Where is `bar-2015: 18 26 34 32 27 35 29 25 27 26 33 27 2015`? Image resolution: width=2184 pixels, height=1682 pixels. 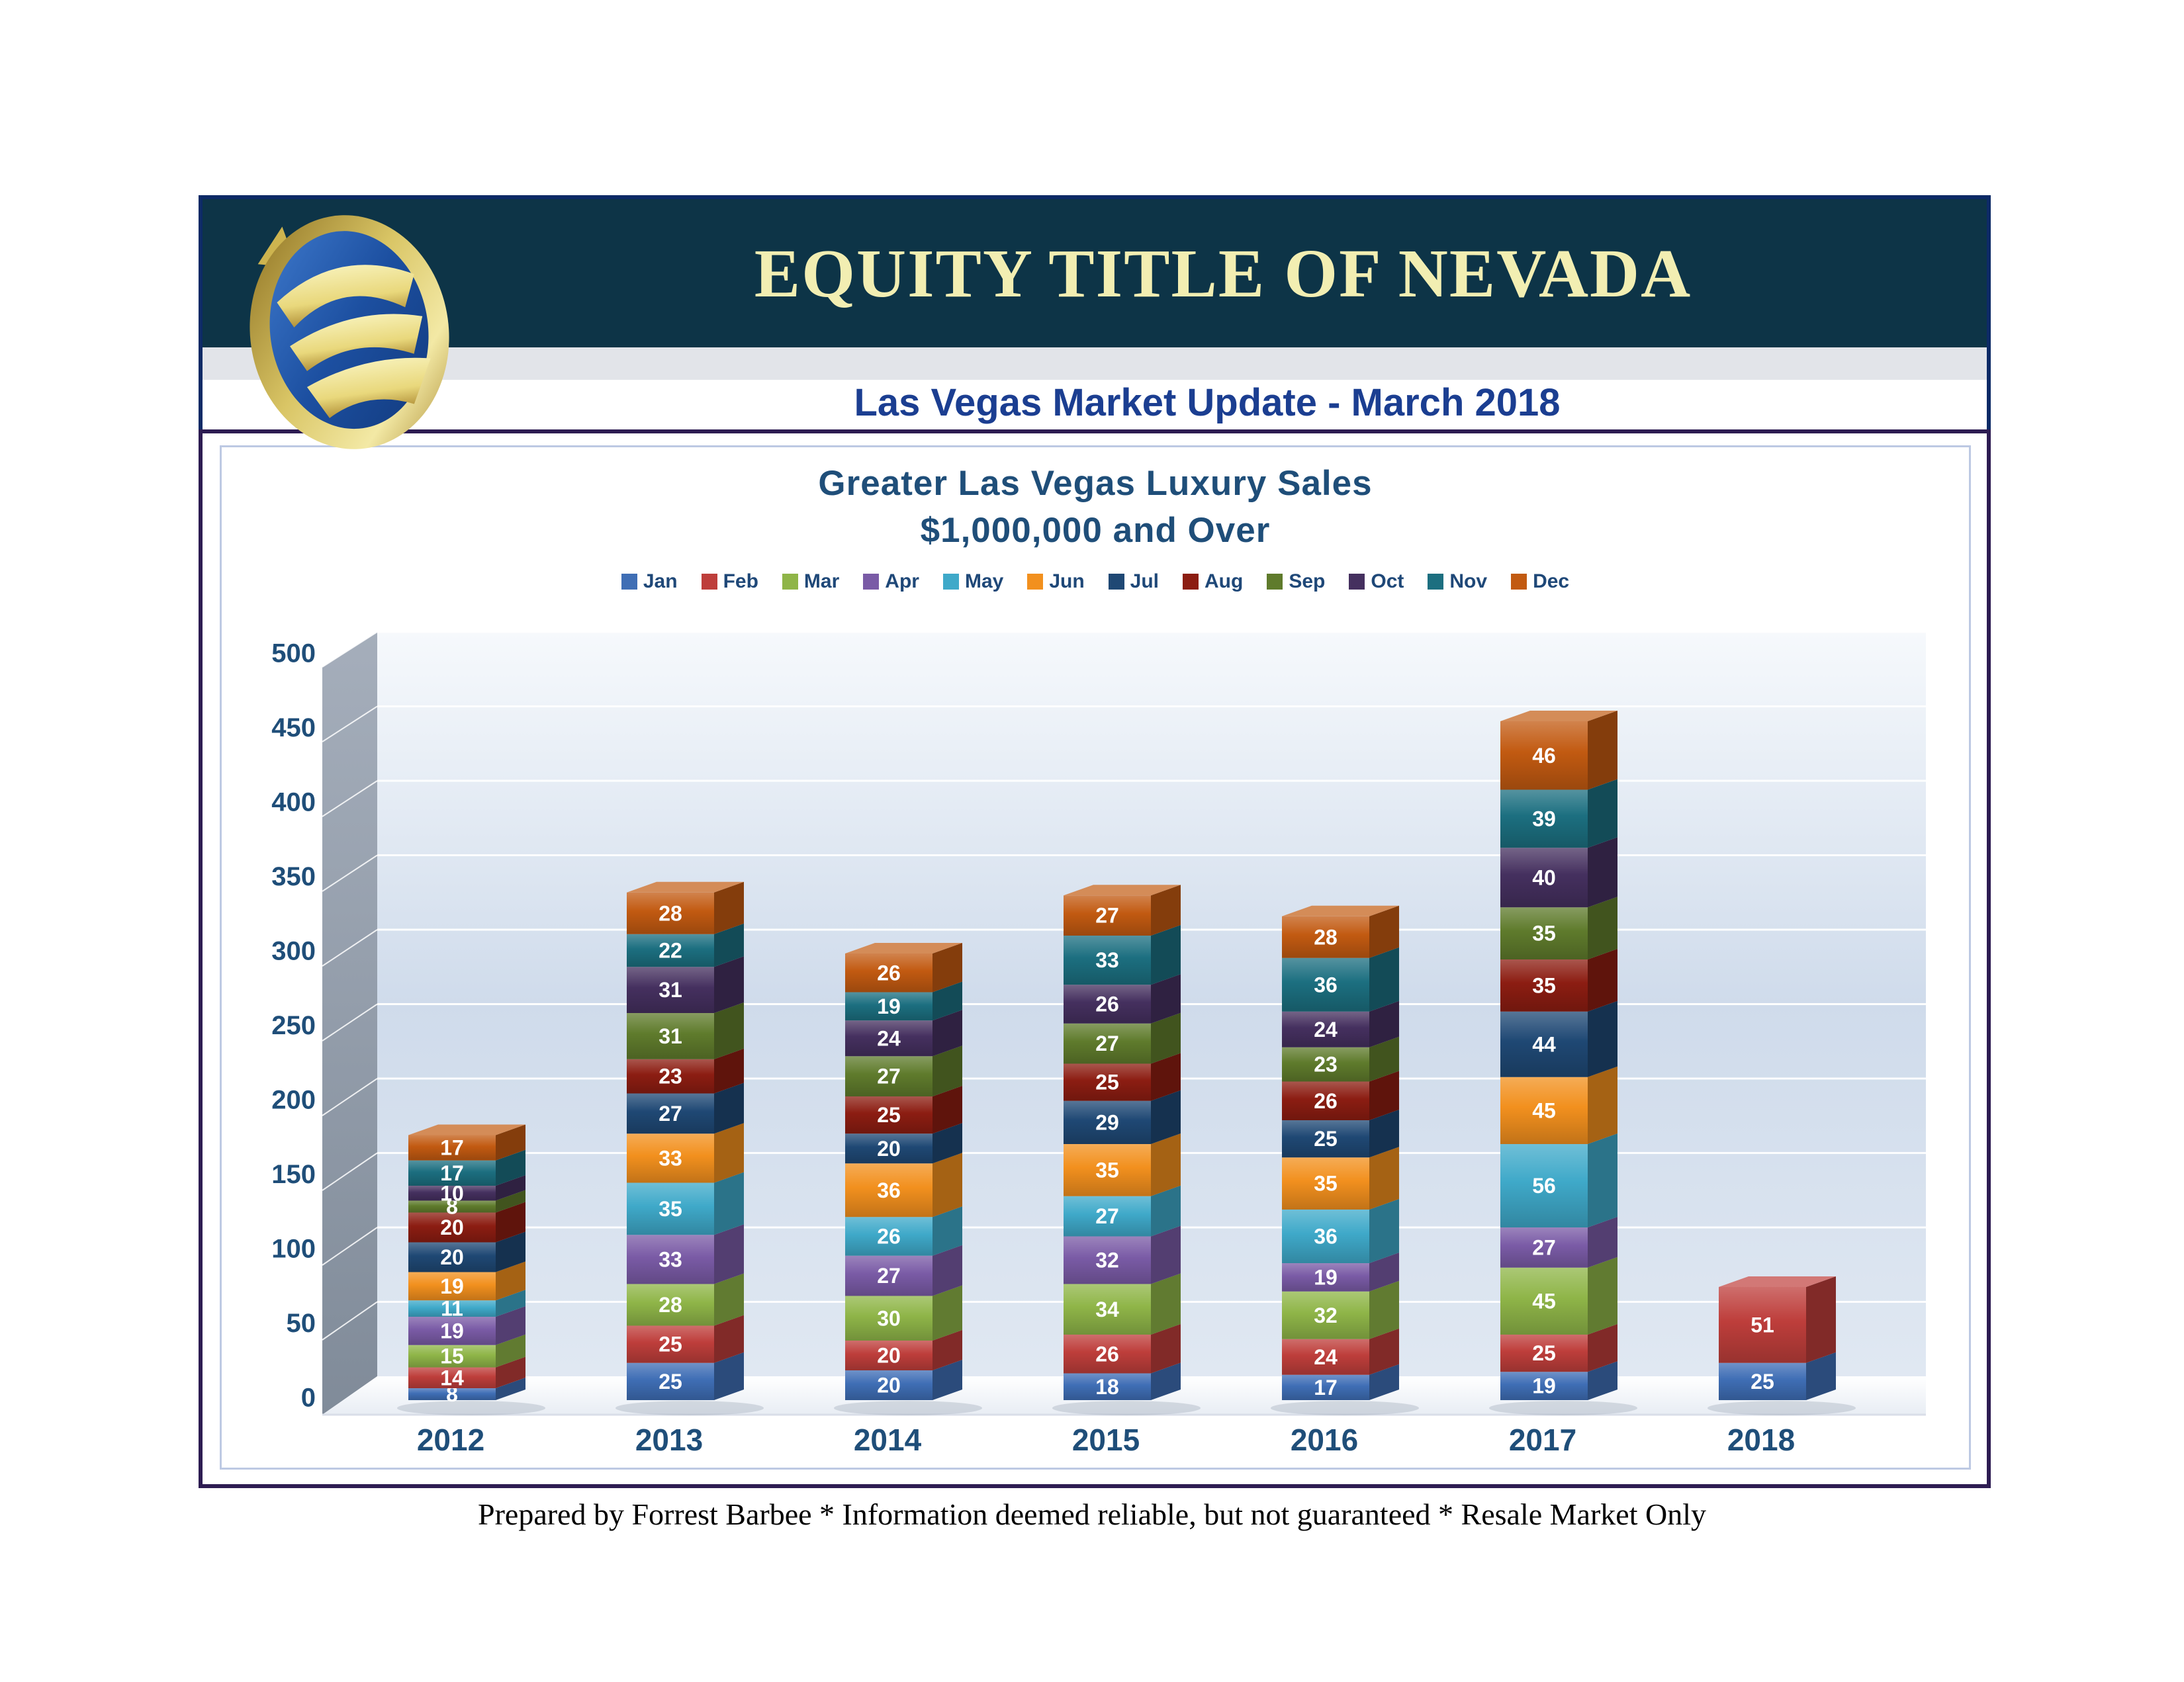 bar-2015: 18 26 34 32 27 35 29 25 27 26 33 27 2015 is located at coordinates (1126, 1171).